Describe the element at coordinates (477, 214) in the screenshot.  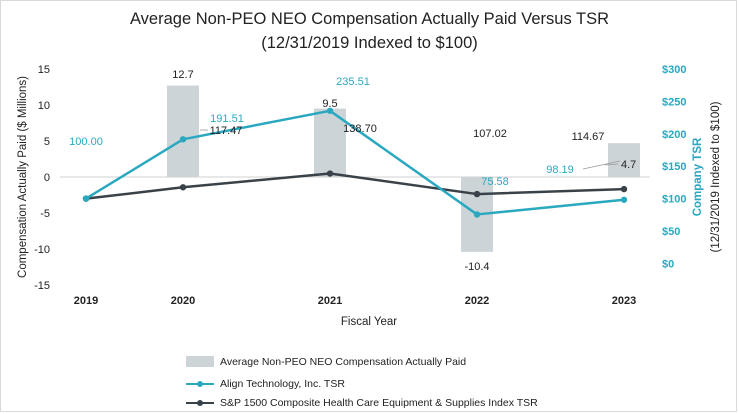
I see `align-point-2022` at that location.